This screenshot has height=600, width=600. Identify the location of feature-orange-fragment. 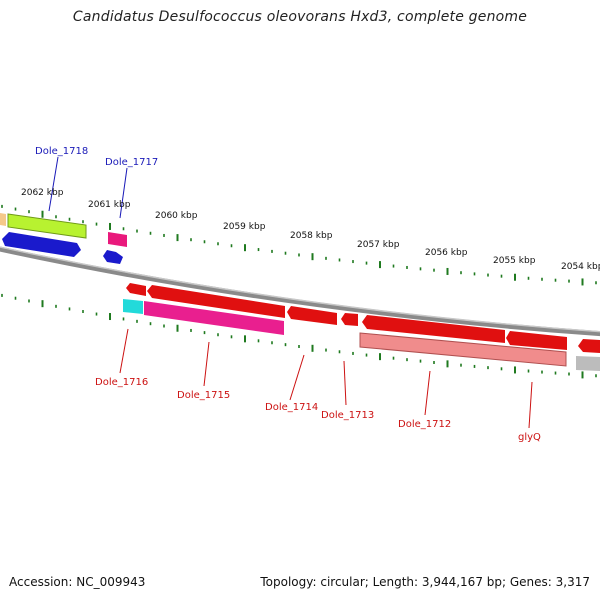
(3, 219).